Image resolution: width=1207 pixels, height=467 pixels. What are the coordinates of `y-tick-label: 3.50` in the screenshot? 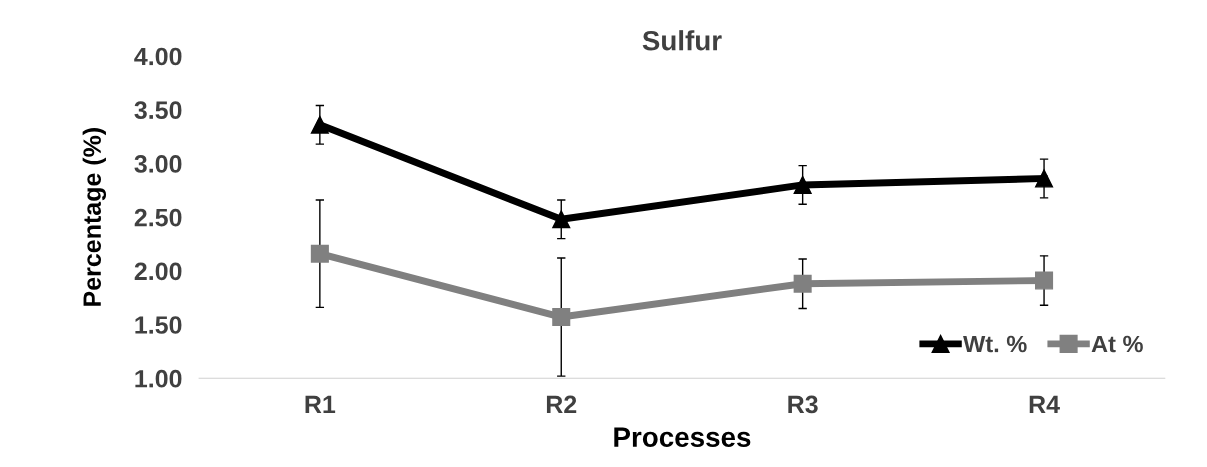 It's located at (158, 110).